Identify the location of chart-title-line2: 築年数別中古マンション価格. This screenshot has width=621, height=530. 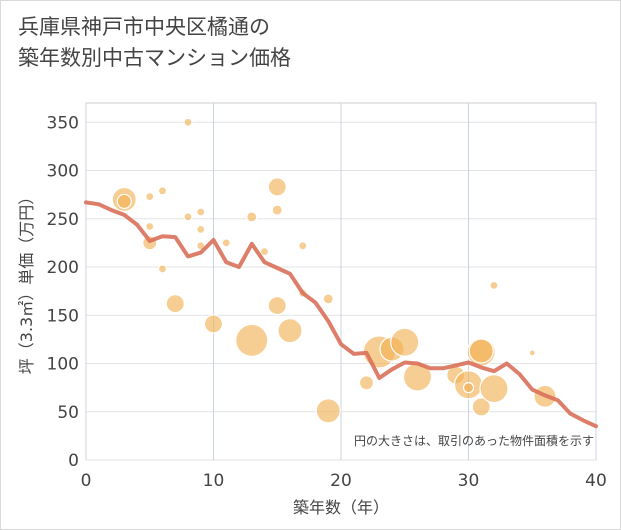
(154, 58).